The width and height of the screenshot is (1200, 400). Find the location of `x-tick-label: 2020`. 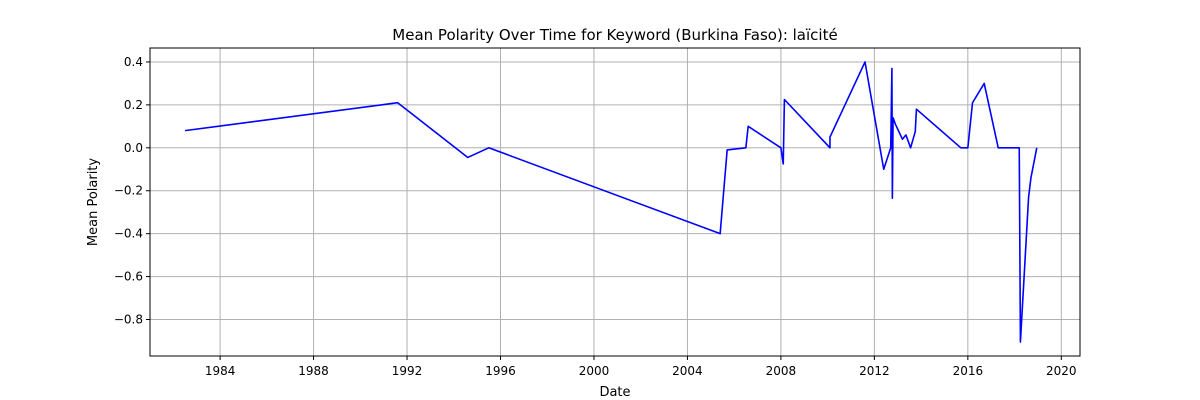

x-tick-label: 2020 is located at coordinates (1061, 371).